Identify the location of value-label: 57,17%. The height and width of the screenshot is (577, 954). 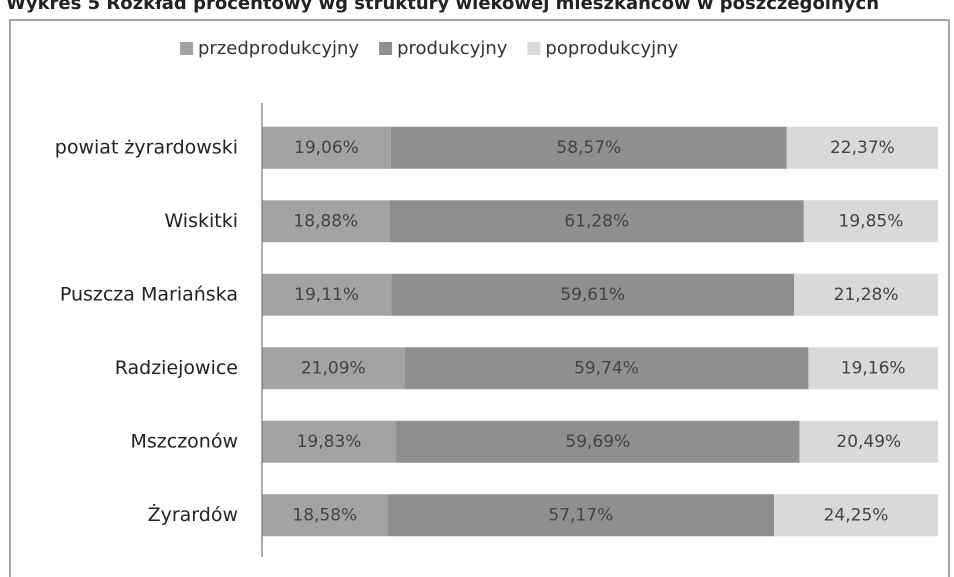
(580, 515).